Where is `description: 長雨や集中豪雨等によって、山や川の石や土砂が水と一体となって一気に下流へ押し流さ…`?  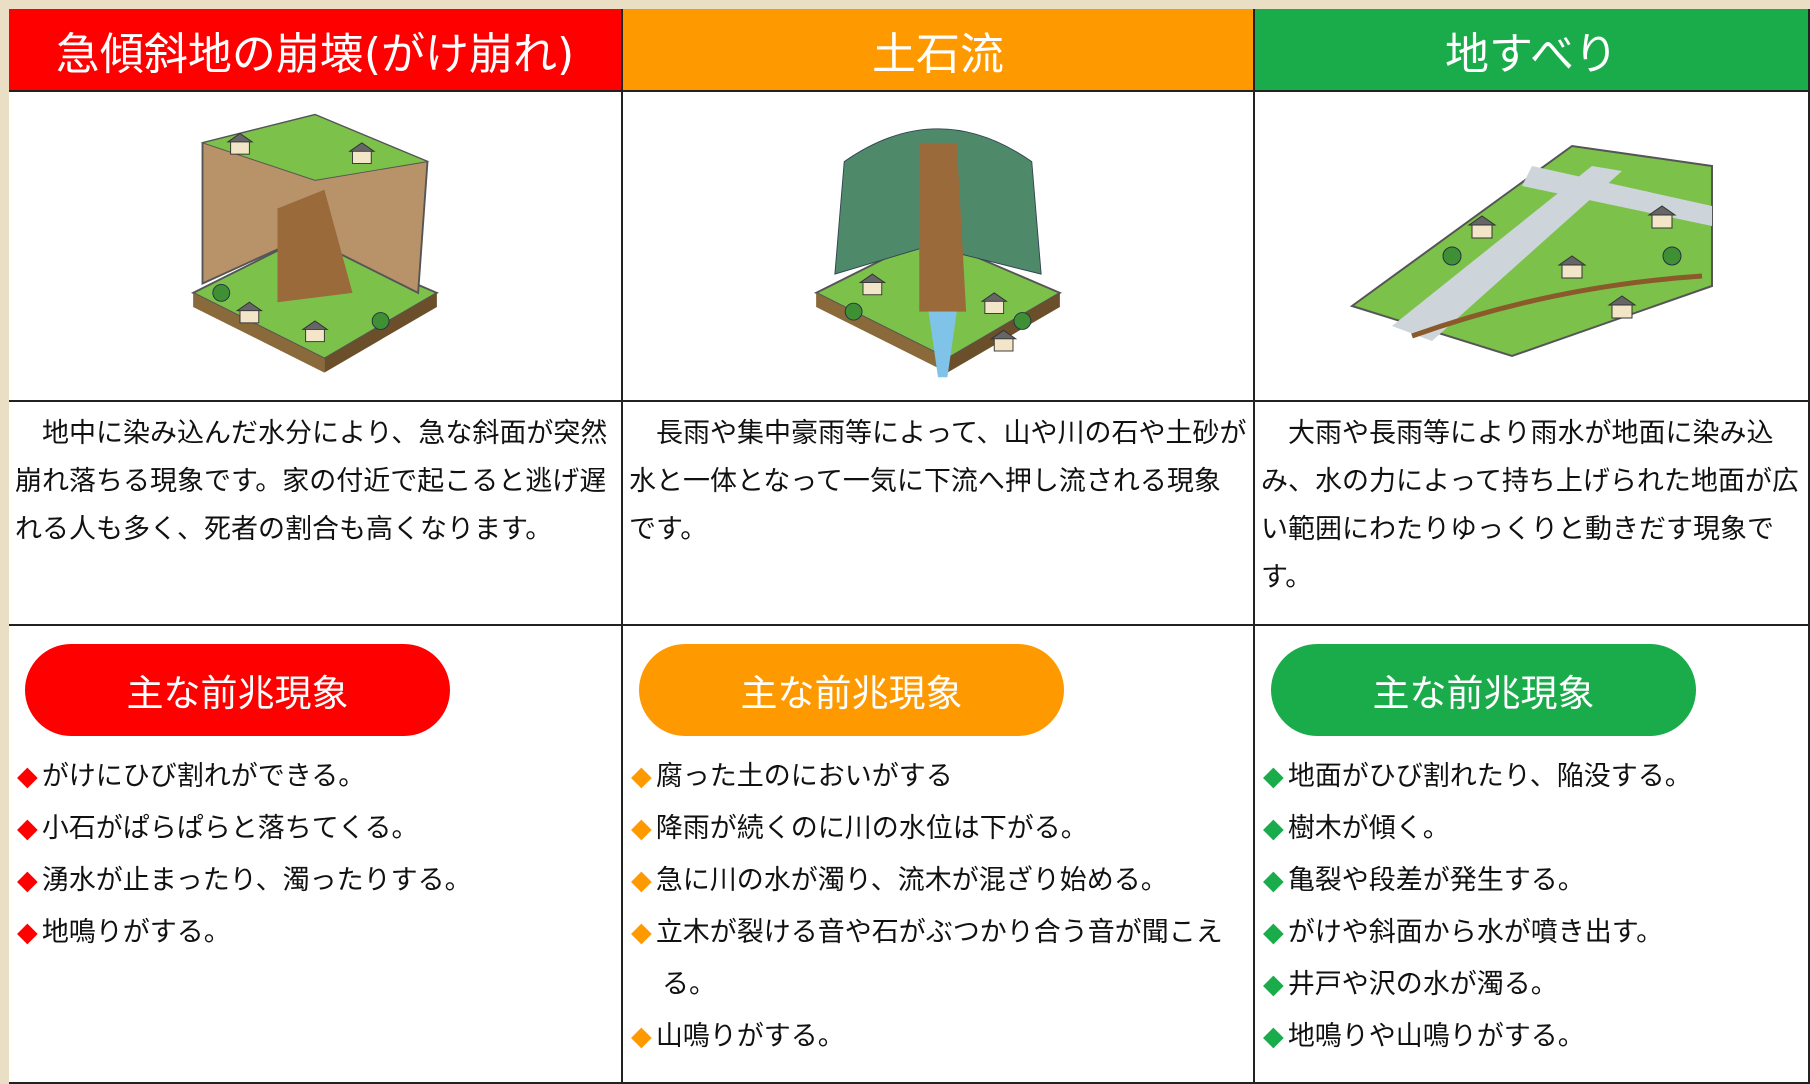 description: 長雨や集中豪雨等によって、山や川の石や土砂が水と一体となって一気に下流へ押し流さ… is located at coordinates (939, 514).